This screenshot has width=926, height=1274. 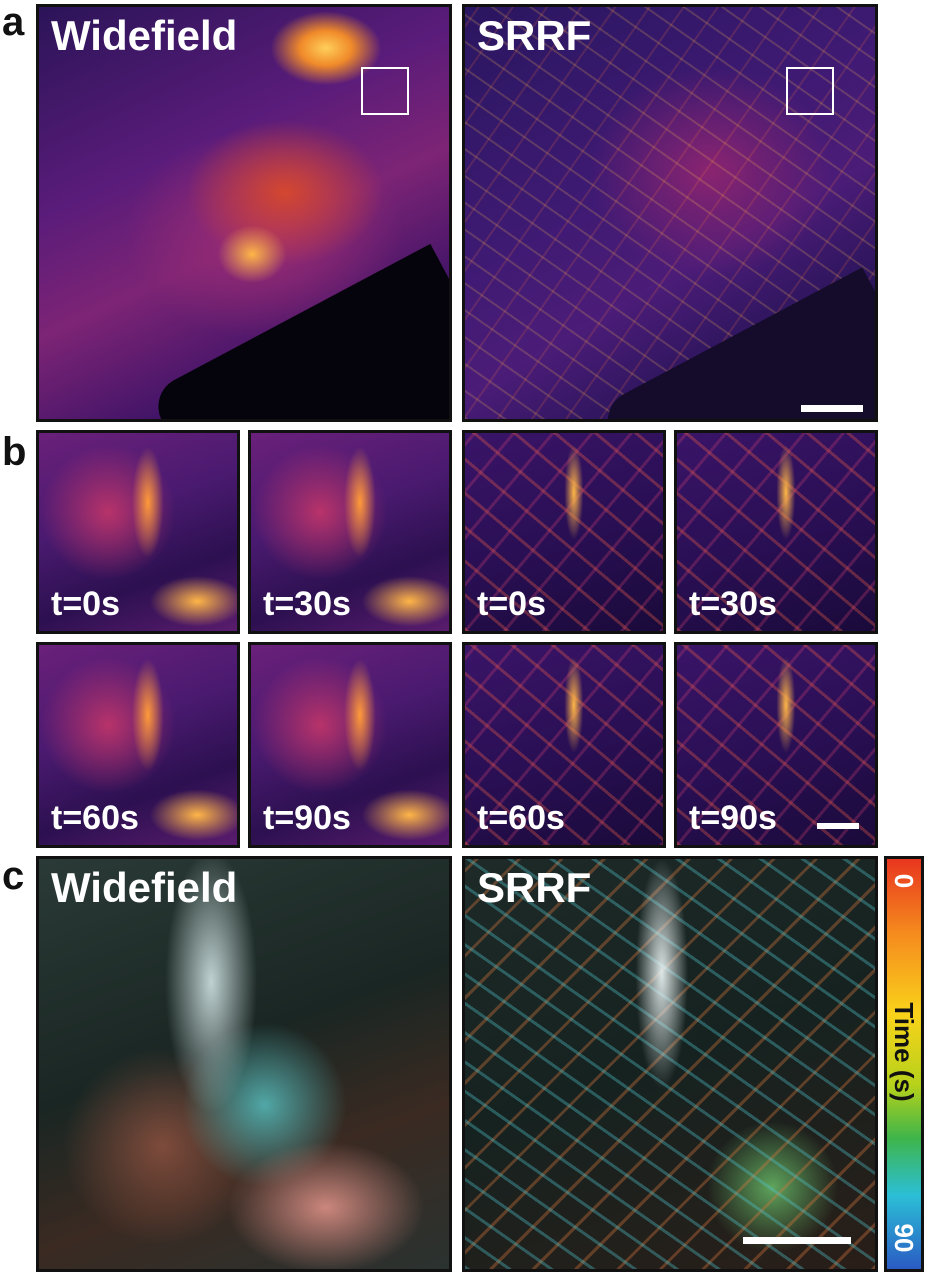 I want to click on time-colorbar: 0 Time (s) 90, so click(x=904, y=1064).